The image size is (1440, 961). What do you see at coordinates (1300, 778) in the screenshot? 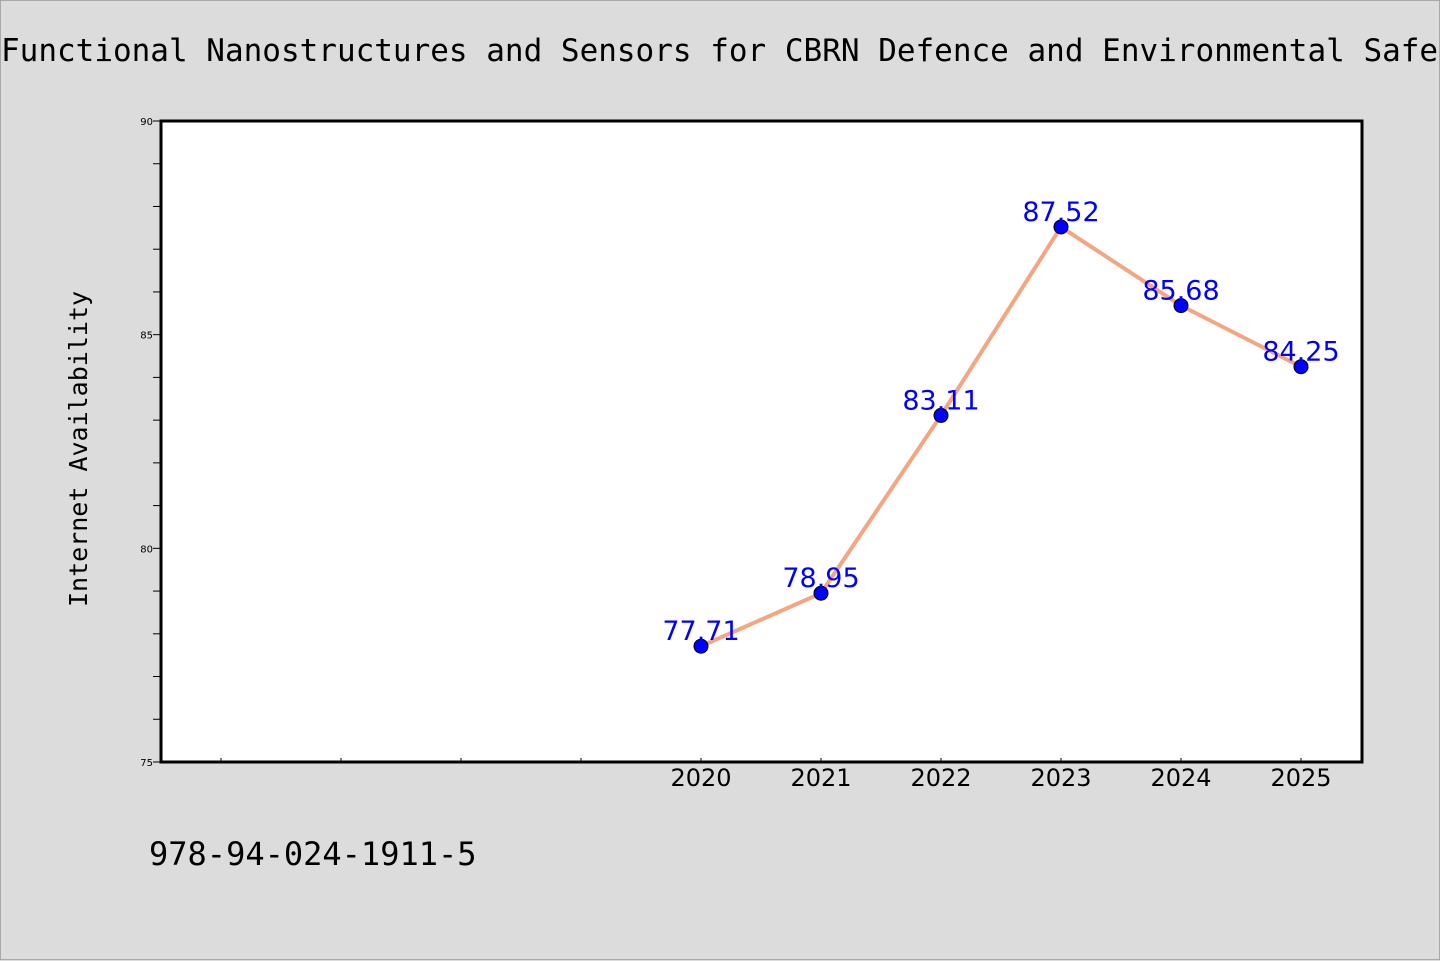
I see `x-tick-label: 2025` at bounding box center [1300, 778].